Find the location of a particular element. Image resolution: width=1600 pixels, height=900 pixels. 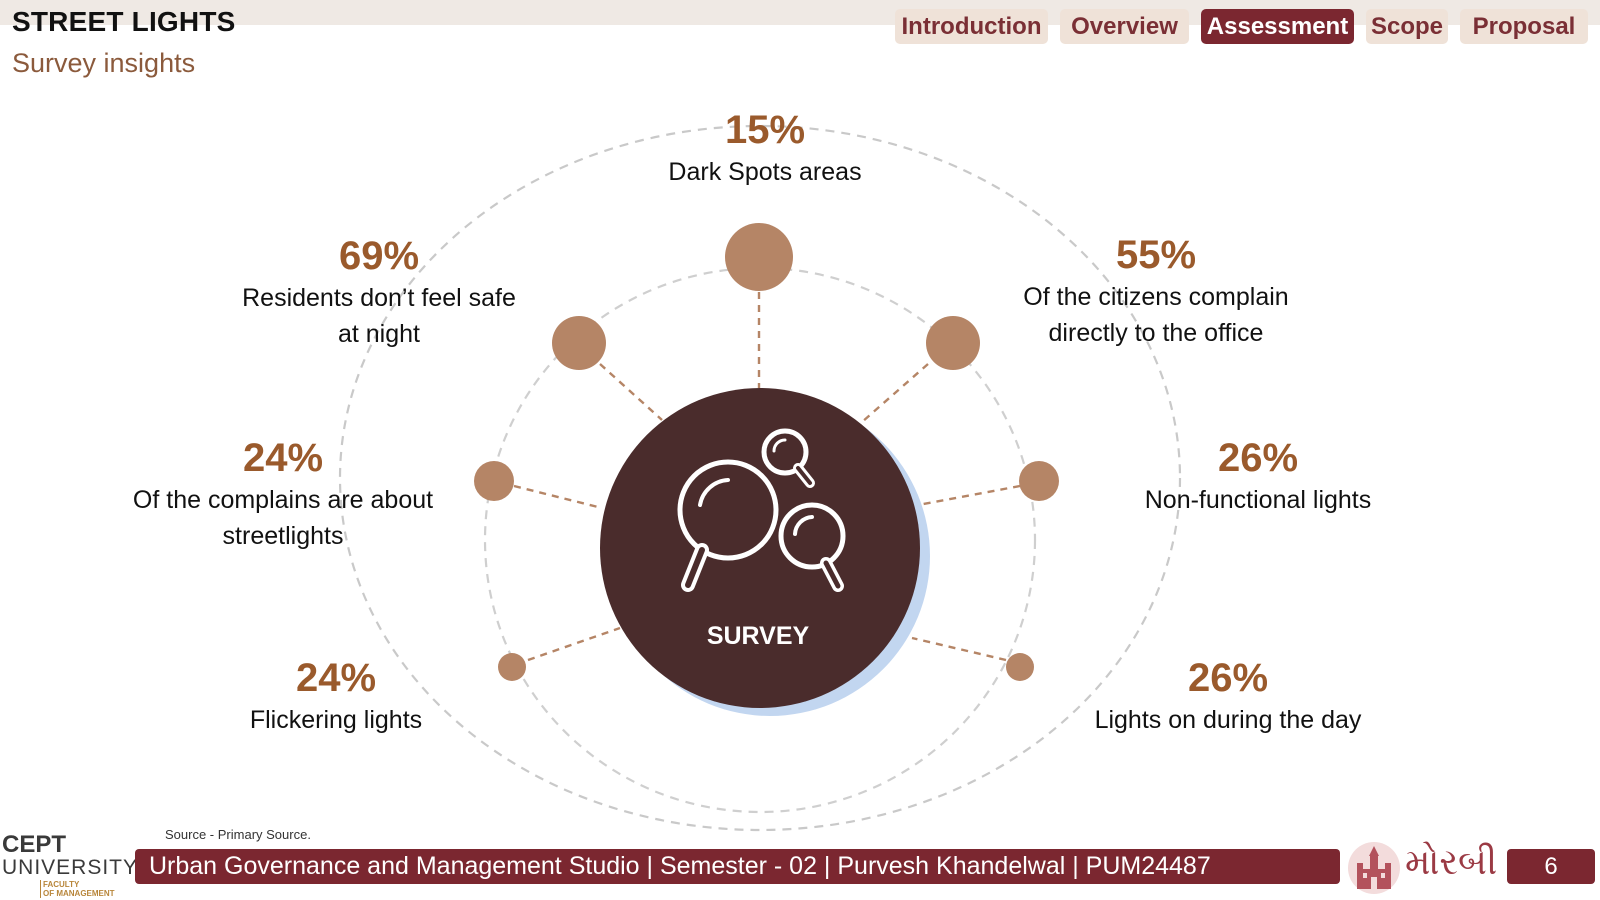

node-residents-safety is located at coordinates (579, 343).